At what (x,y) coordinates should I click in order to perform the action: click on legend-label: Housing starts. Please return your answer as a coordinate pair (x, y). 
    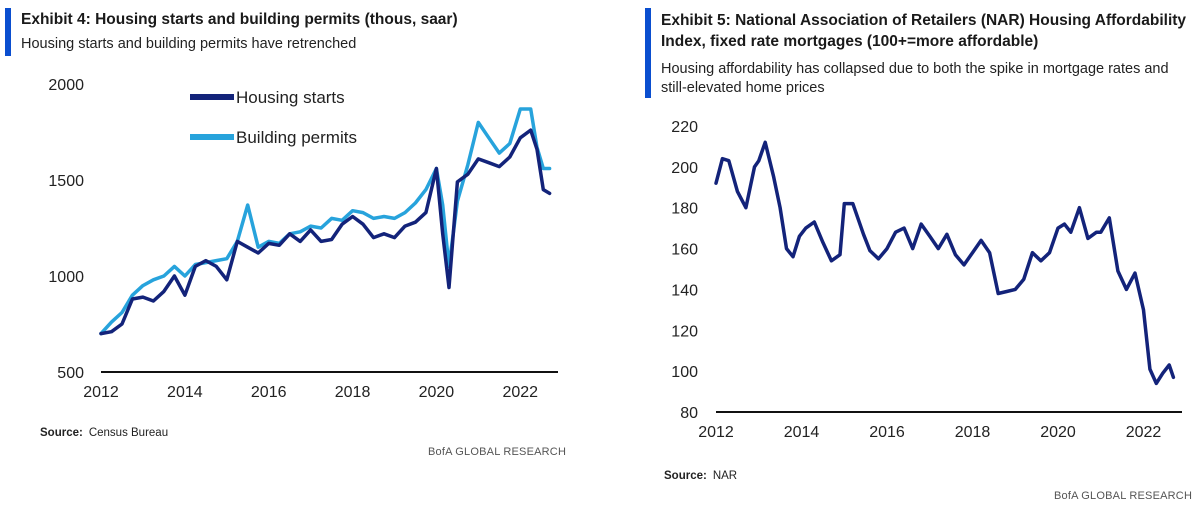
    Looking at the image, I should click on (290, 97).